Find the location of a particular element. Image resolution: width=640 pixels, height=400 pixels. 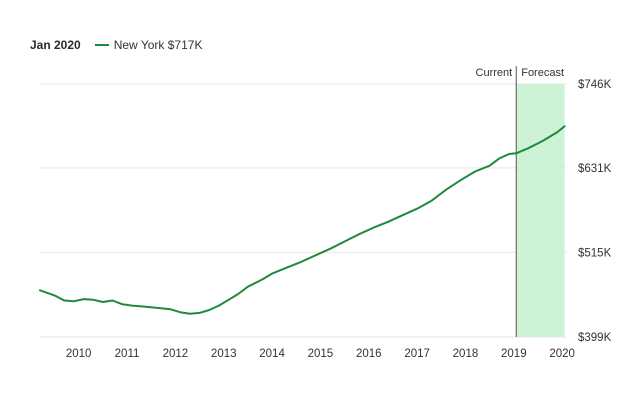

x-tick-label: 2015 is located at coordinates (321, 354).